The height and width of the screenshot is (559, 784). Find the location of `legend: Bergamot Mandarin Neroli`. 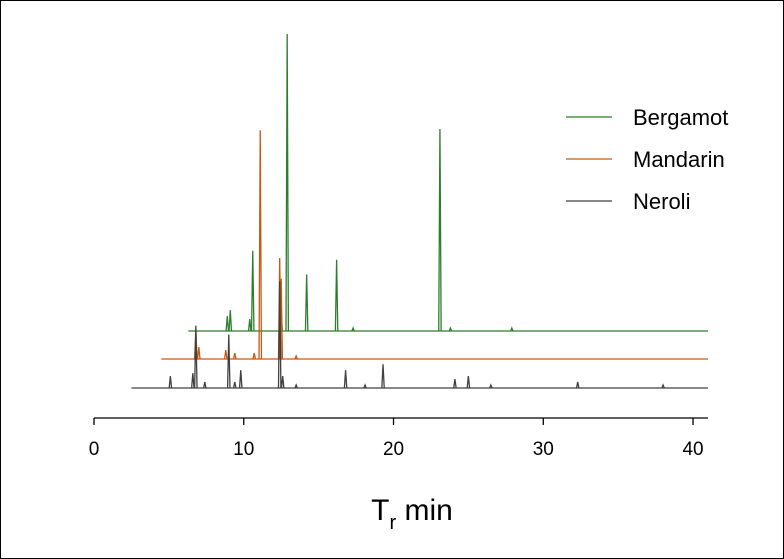

legend: Bergamot Mandarin Neroli is located at coordinates (647, 159).